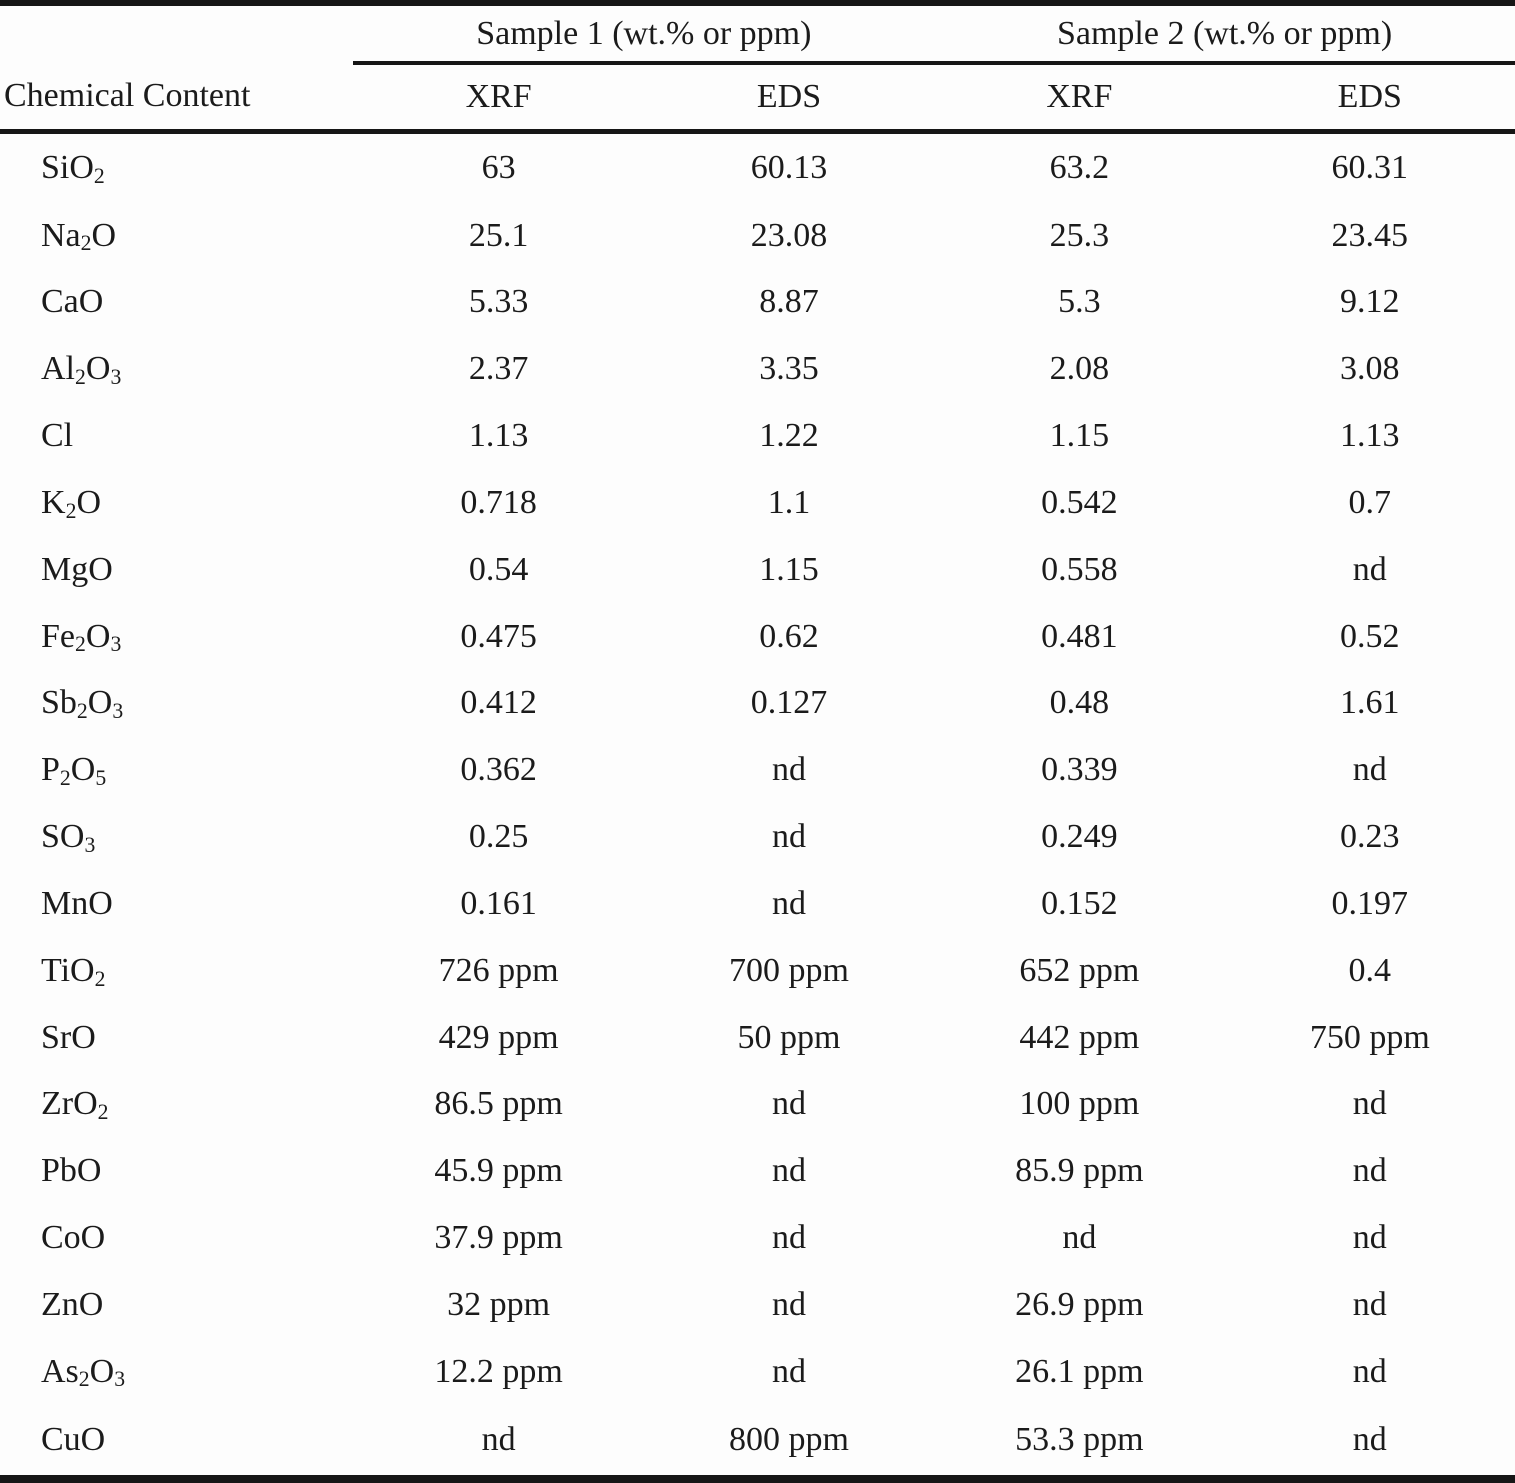 This screenshot has height=1483, width=1515. What do you see at coordinates (74, 771) in the screenshot?
I see `chemical-formula-cell: P2O5` at bounding box center [74, 771].